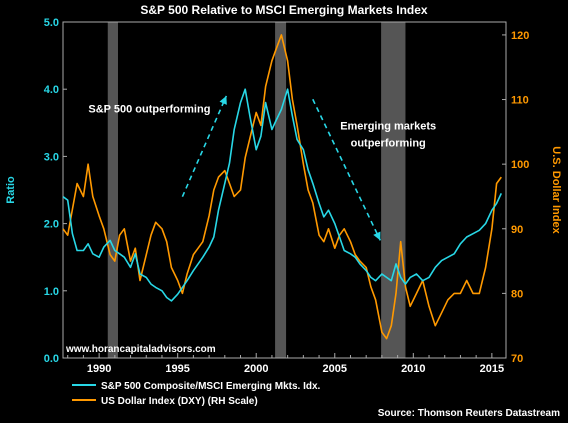 The image size is (568, 423). Describe the element at coordinates (515, 197) in the screenshot. I see `right-axis: 70 80 90 100 110 120` at that location.